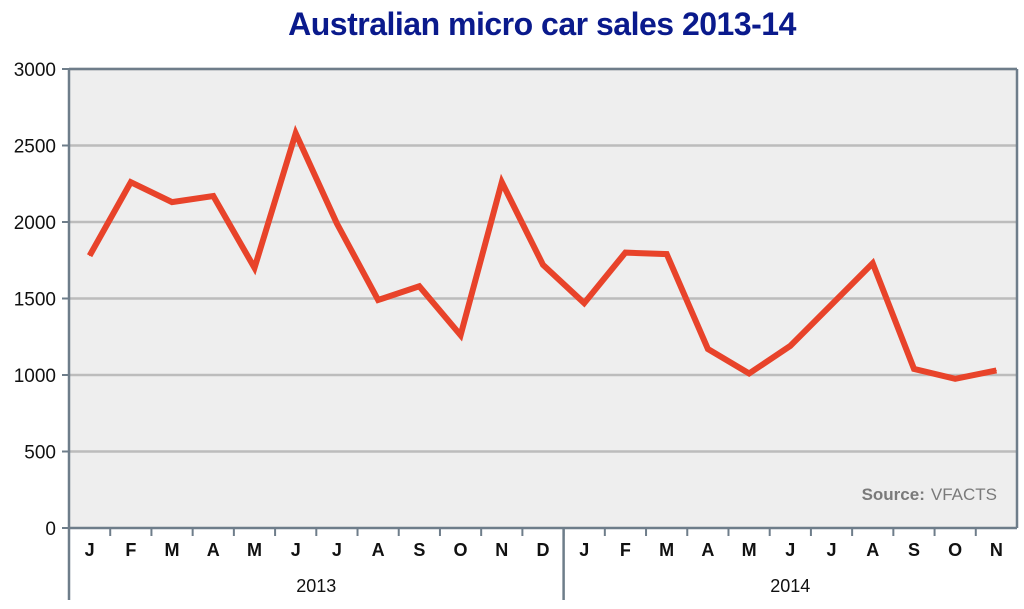 Image resolution: width=1024 pixels, height=609 pixels. What do you see at coordinates (535, 564) in the screenshot?
I see `x-axis-ticks: J F M A M J J A S O N D J F M A M J J A S O N 2013 2014` at bounding box center [535, 564].